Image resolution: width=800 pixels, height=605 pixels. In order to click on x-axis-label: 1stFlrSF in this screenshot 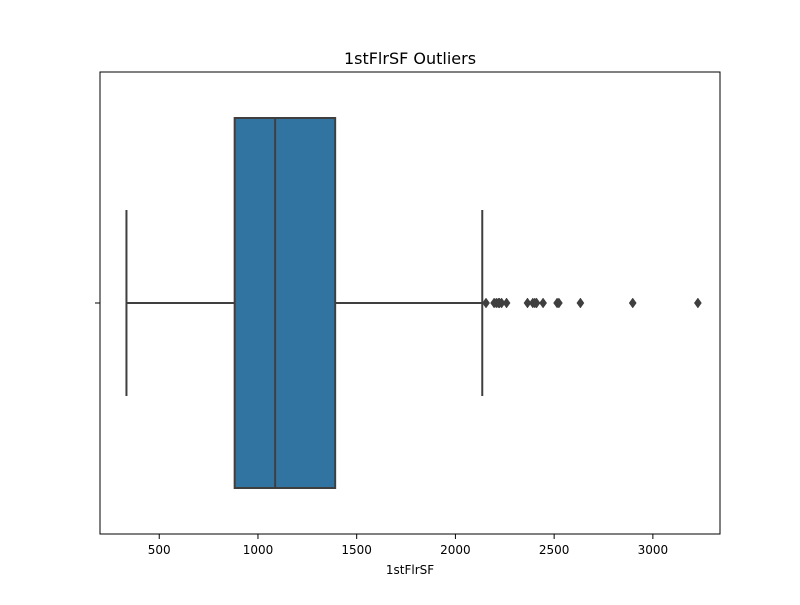, I will do `click(410, 570)`.